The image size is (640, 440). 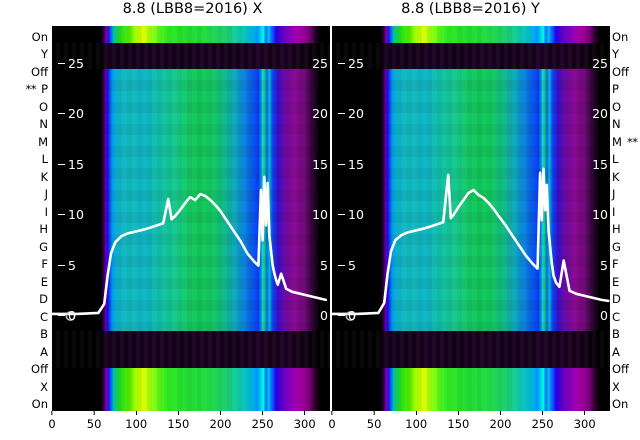 I want to click on category-label-left-19: Off, so click(x=39, y=369).